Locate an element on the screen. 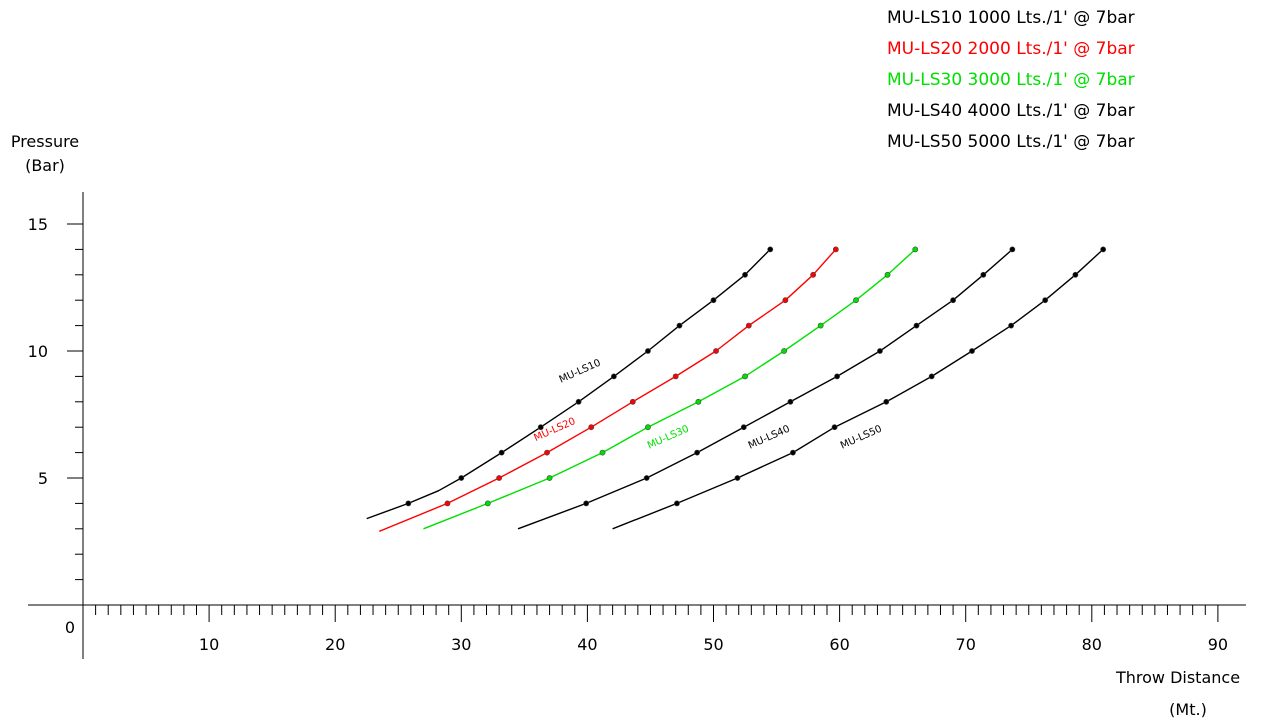  curve-label: MU-LS30 is located at coordinates (668, 438).